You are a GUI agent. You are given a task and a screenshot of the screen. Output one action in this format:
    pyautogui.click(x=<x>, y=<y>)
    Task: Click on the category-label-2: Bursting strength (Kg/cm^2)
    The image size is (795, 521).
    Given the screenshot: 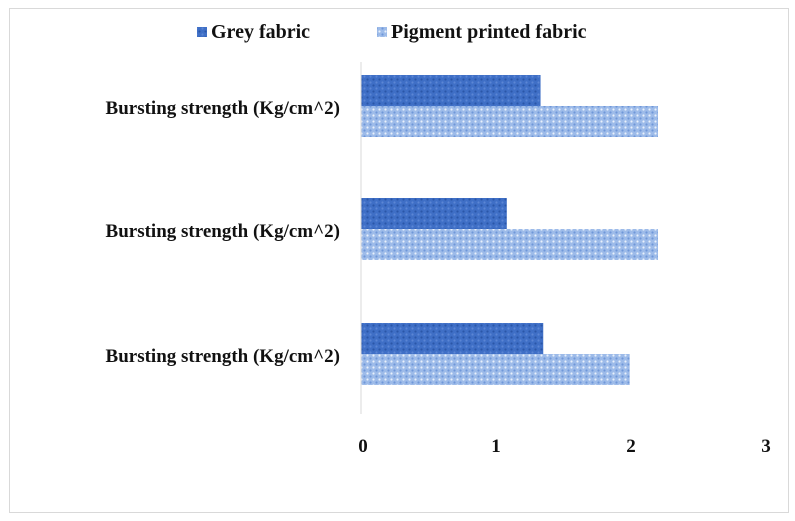 What is the action you would take?
    pyautogui.click(x=223, y=231)
    